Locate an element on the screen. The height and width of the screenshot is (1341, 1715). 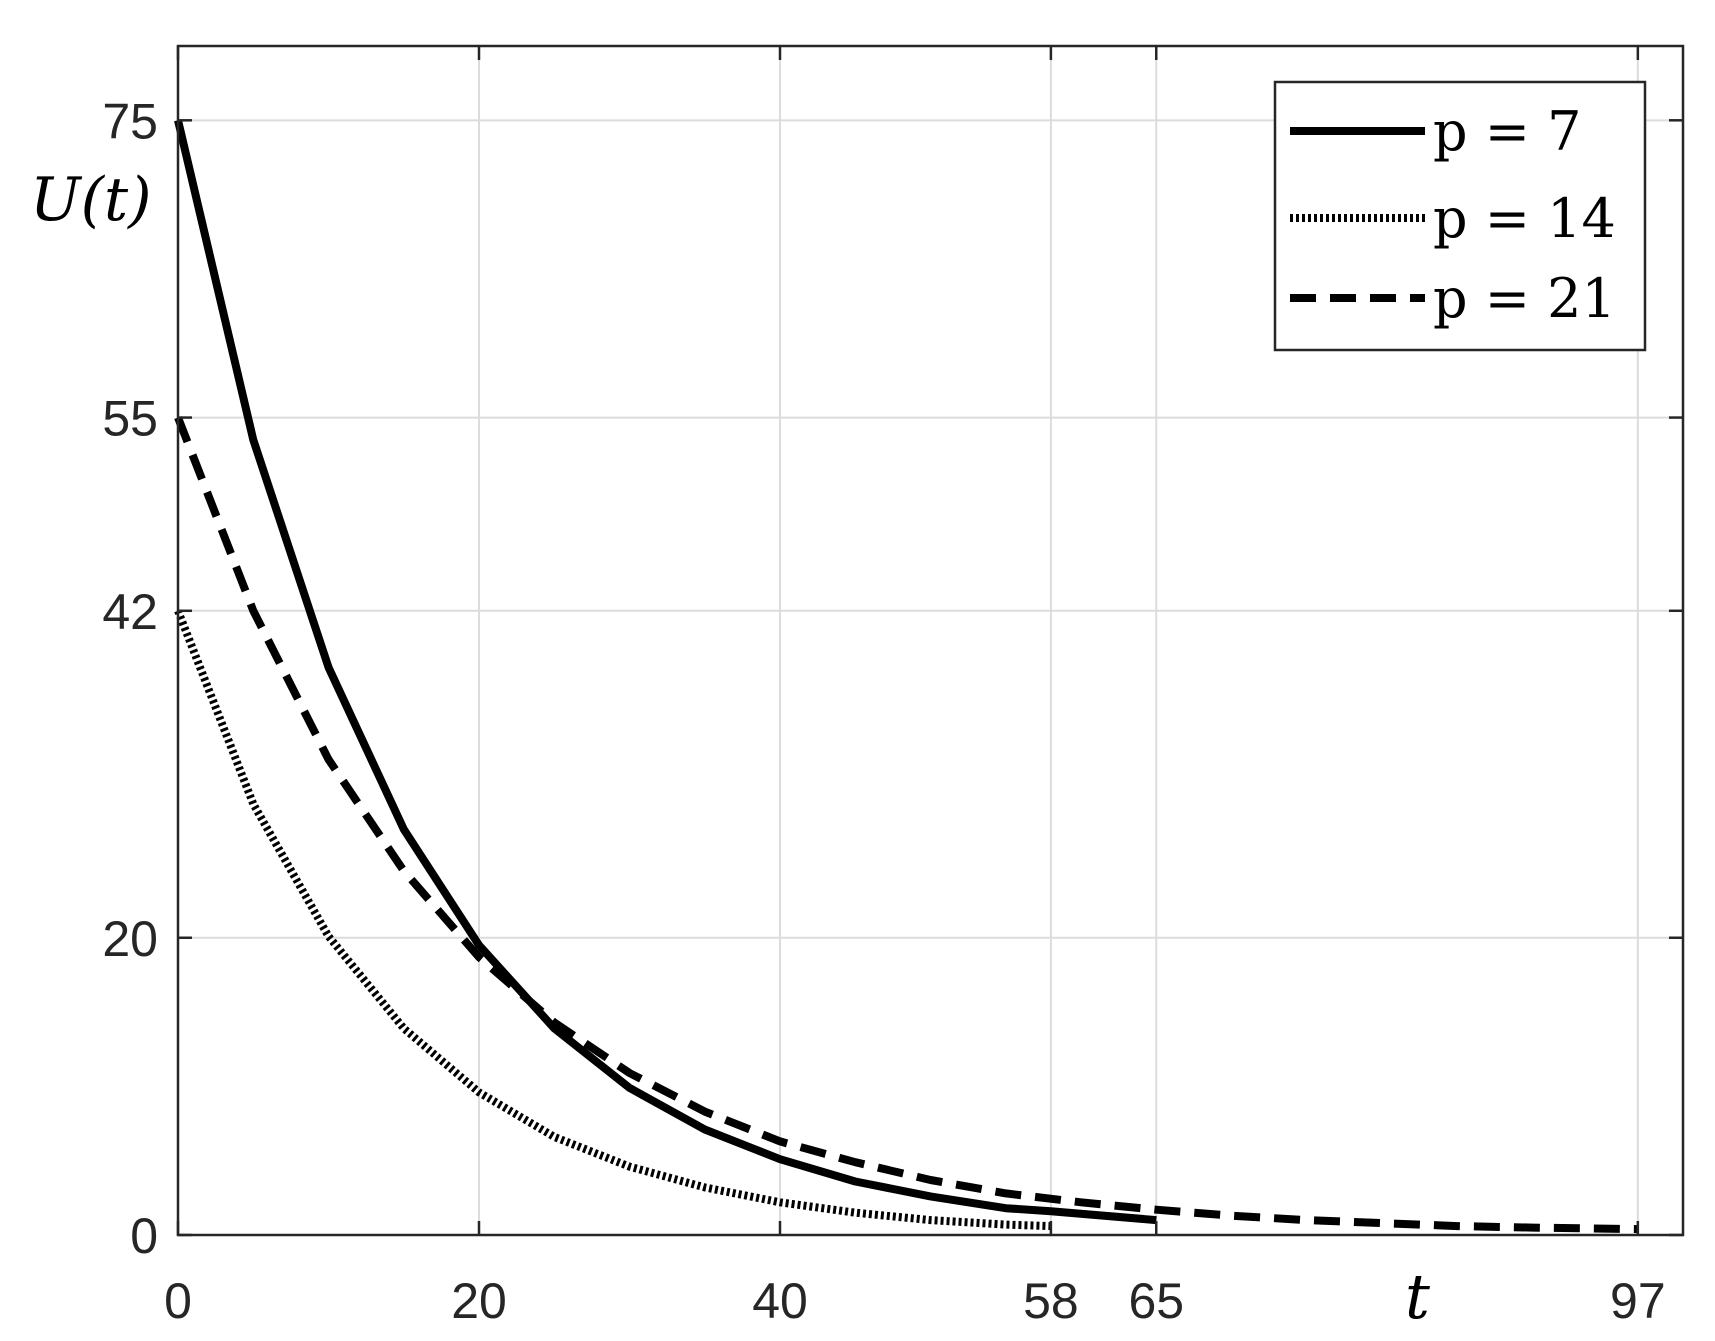
legend-label-p21: p = 21 is located at coordinates (1524, 298).